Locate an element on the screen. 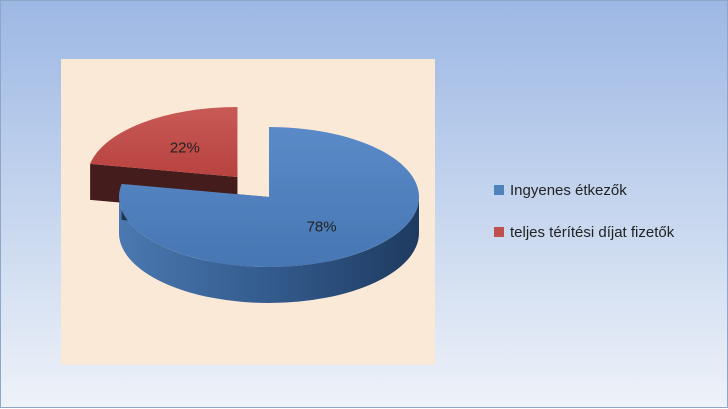 Image resolution: width=728 pixels, height=409 pixels. slice-side-ingyenes is located at coordinates (269, 250).